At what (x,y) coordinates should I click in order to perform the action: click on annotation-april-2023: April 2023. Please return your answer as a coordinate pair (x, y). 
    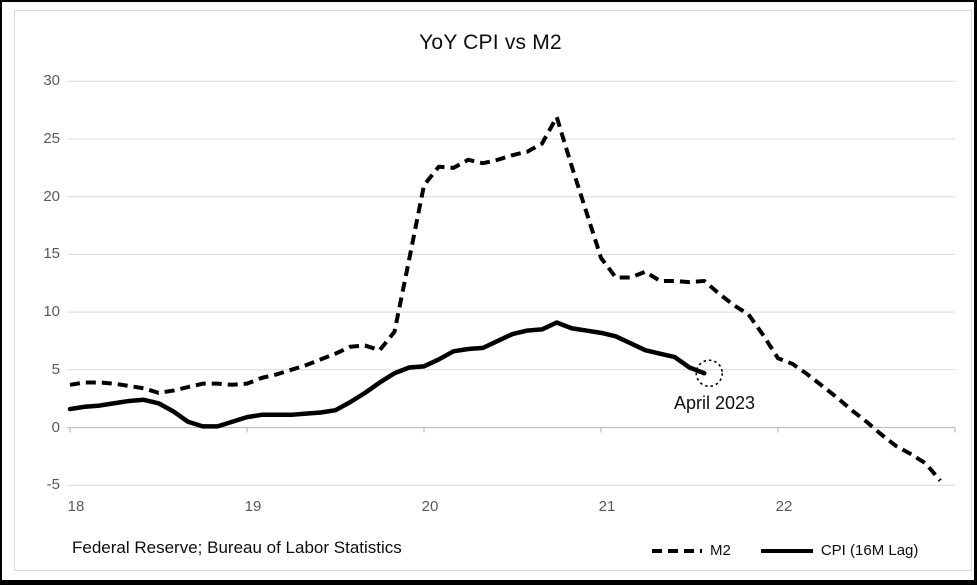
    Looking at the image, I should click on (714, 403).